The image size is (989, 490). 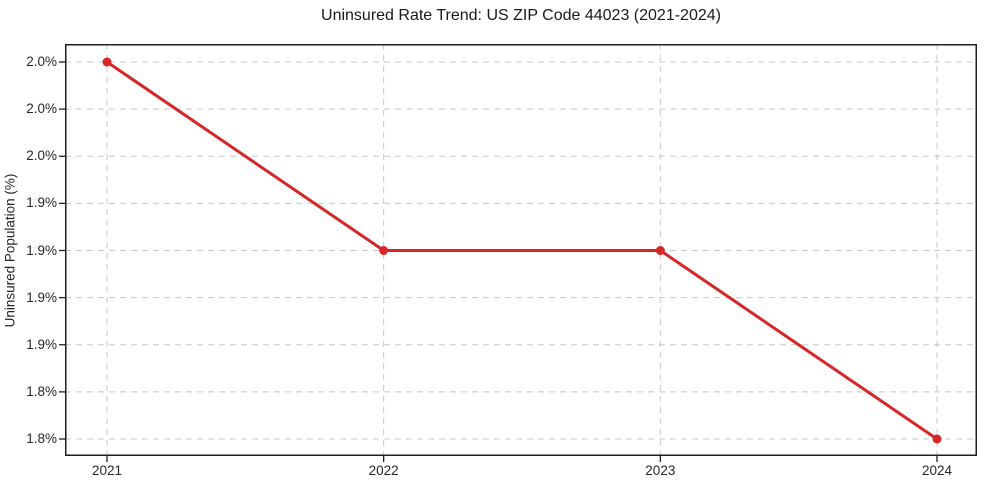 I want to click on x-tick-label: 2023, so click(x=660, y=470).